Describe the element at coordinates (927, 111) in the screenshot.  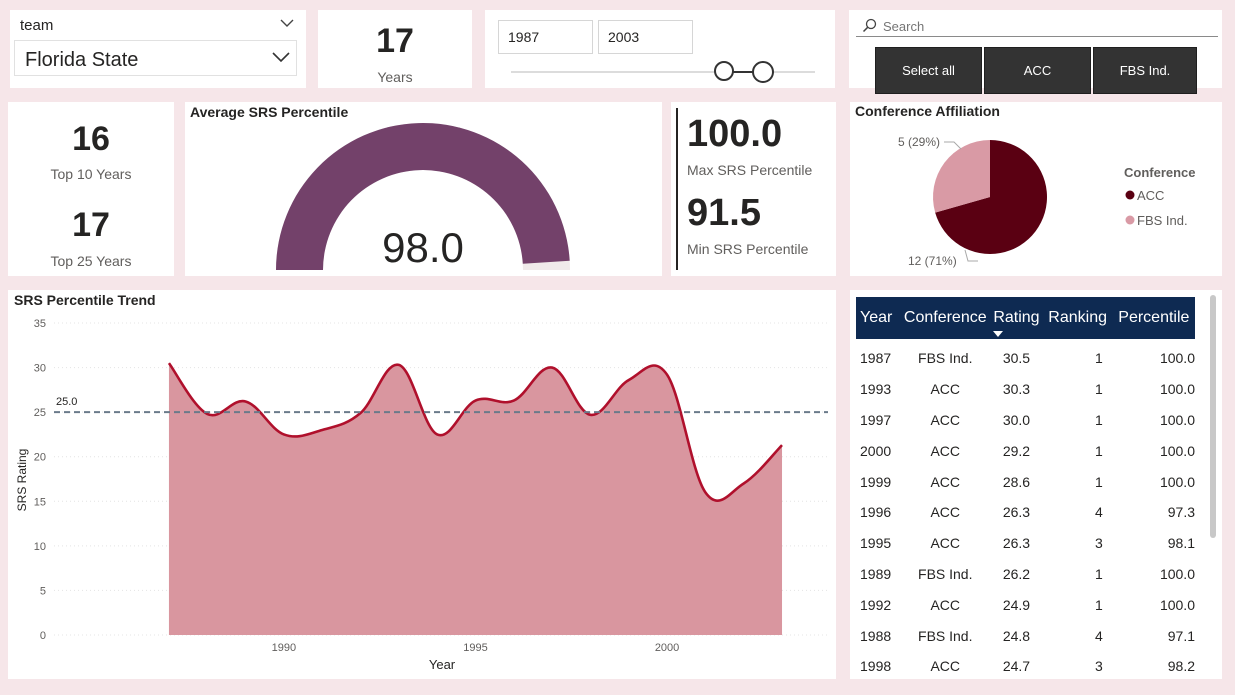
I see `pie-title: Conference Affiliation` at that location.